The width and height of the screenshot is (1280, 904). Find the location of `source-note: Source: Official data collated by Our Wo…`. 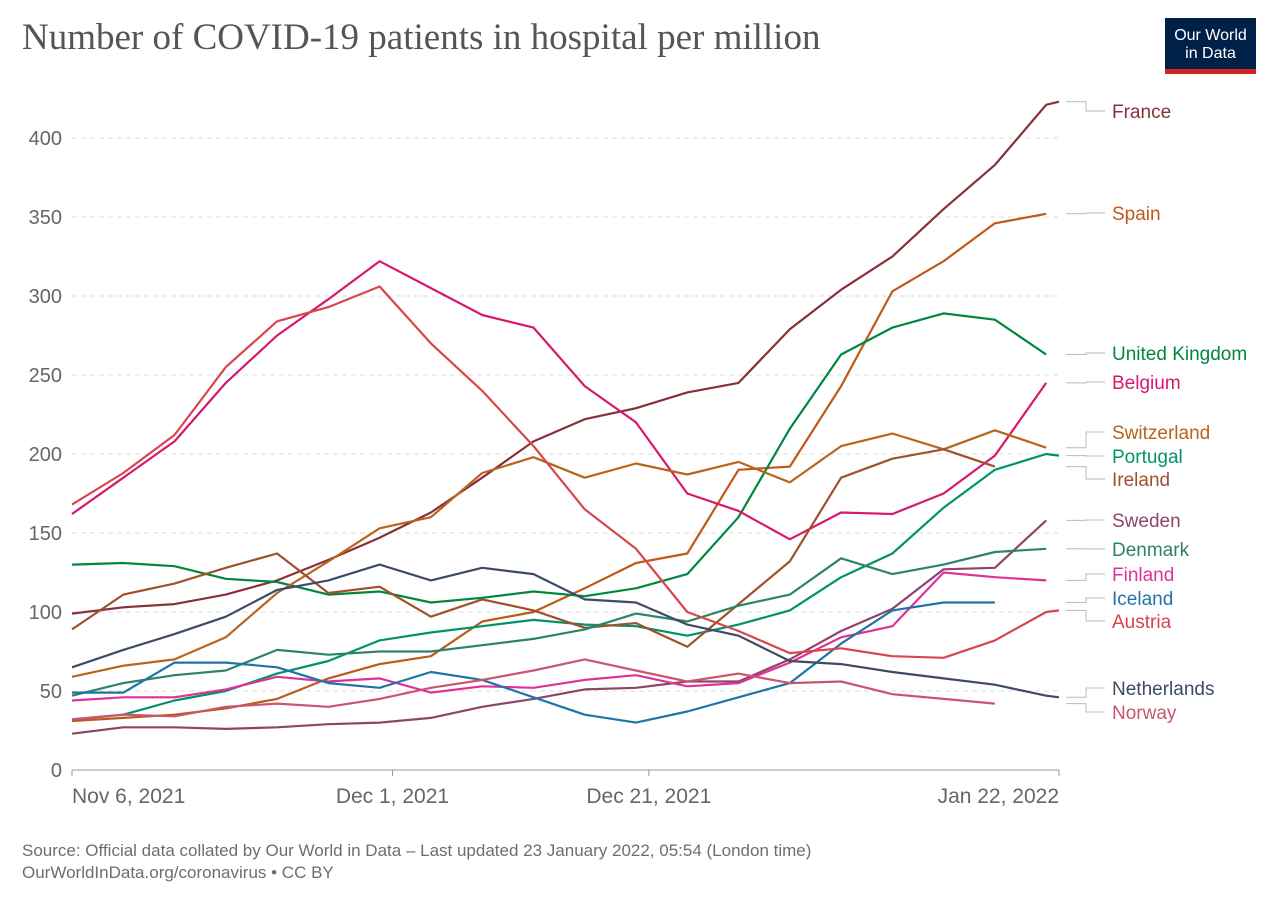

source-note: Source: Official data collated by Our Wo… is located at coordinates (417, 850).